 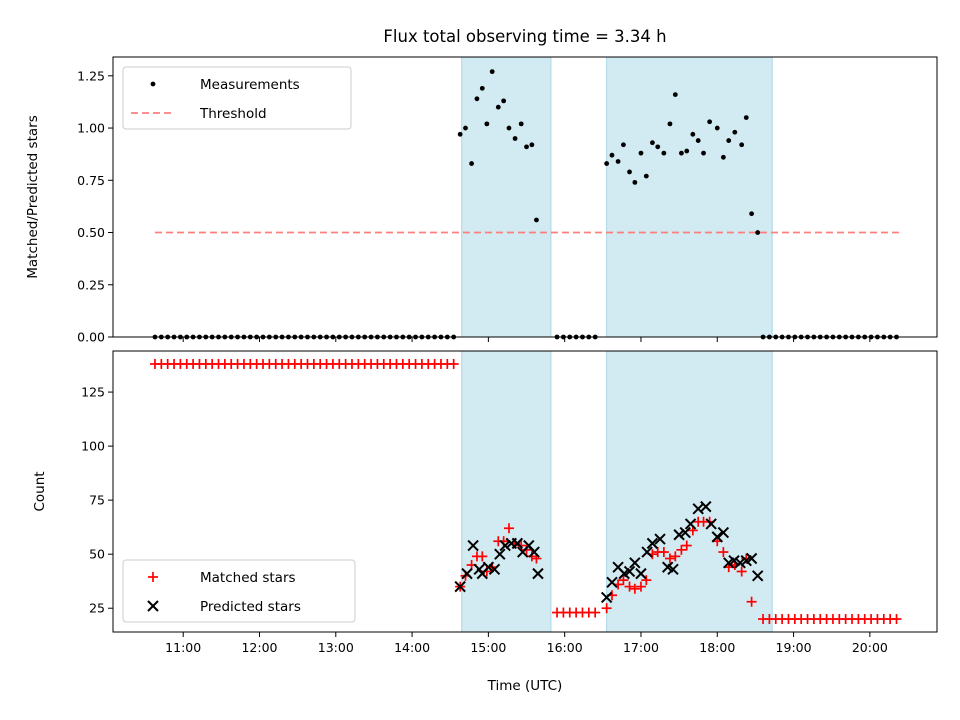 I want to click on legend-2: Matched stars Predicted stars, so click(x=239, y=591).